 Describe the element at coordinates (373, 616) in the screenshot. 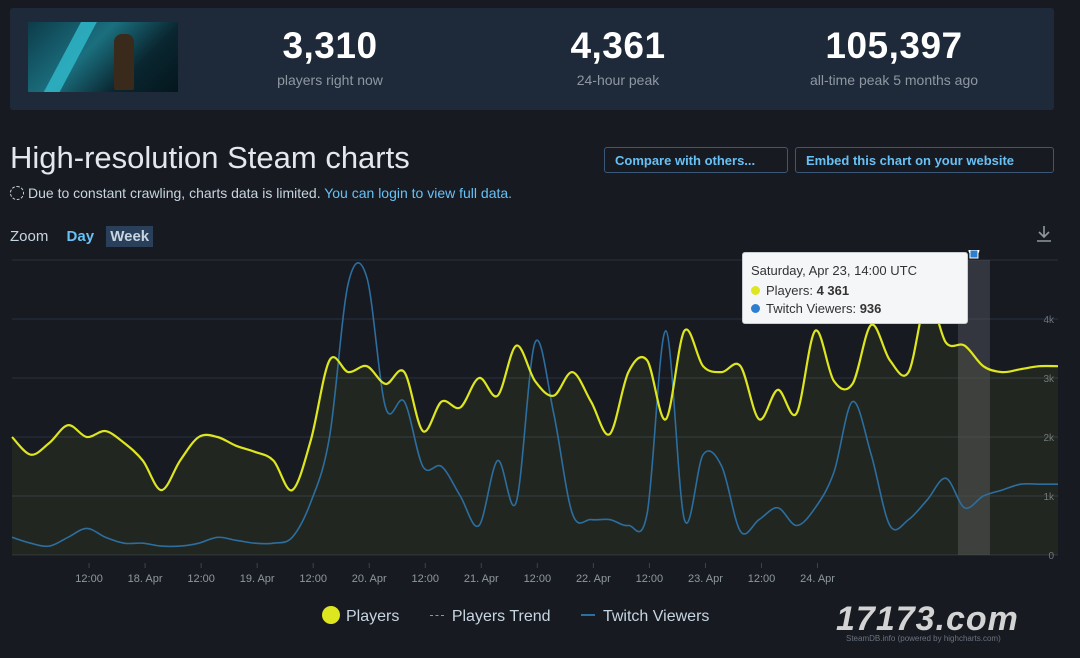

I see `legend-label: Players` at that location.